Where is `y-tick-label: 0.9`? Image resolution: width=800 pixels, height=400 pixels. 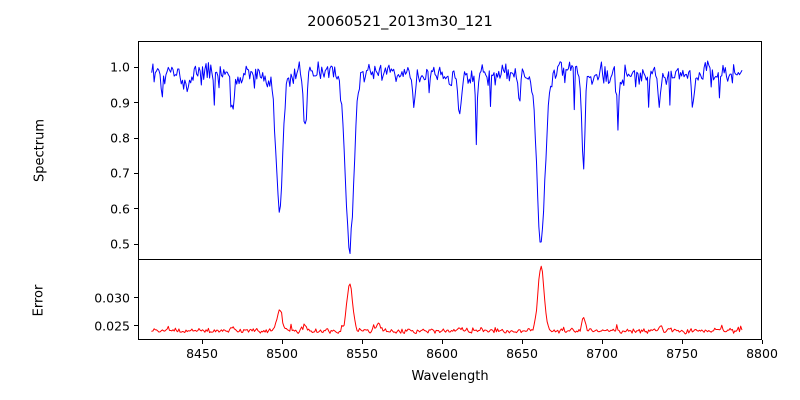
y-tick-label: 0.9 is located at coordinates (120, 103).